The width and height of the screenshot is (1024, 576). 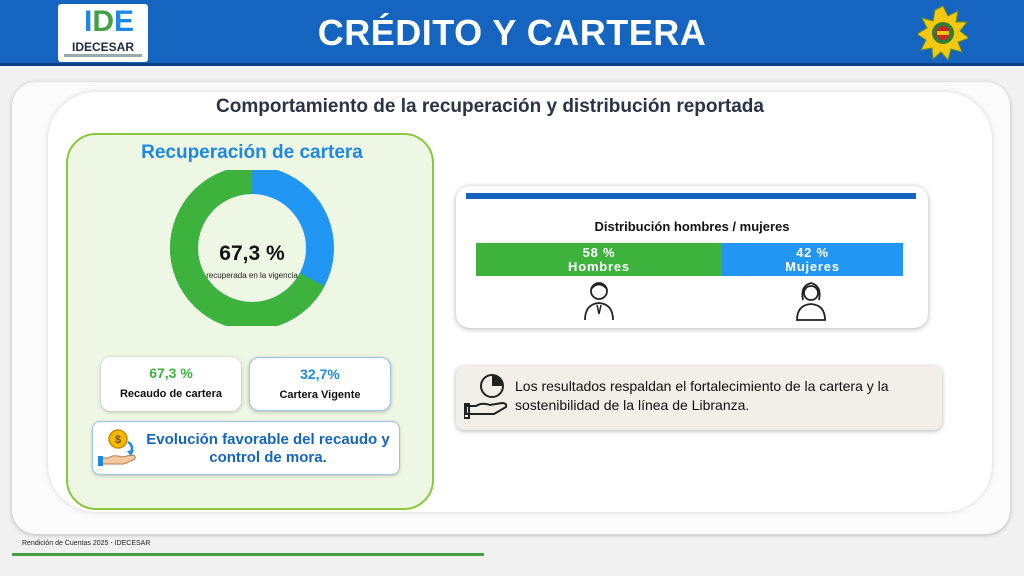 I want to click on idecesar-logo: IDE IDECESAR, so click(x=103, y=33).